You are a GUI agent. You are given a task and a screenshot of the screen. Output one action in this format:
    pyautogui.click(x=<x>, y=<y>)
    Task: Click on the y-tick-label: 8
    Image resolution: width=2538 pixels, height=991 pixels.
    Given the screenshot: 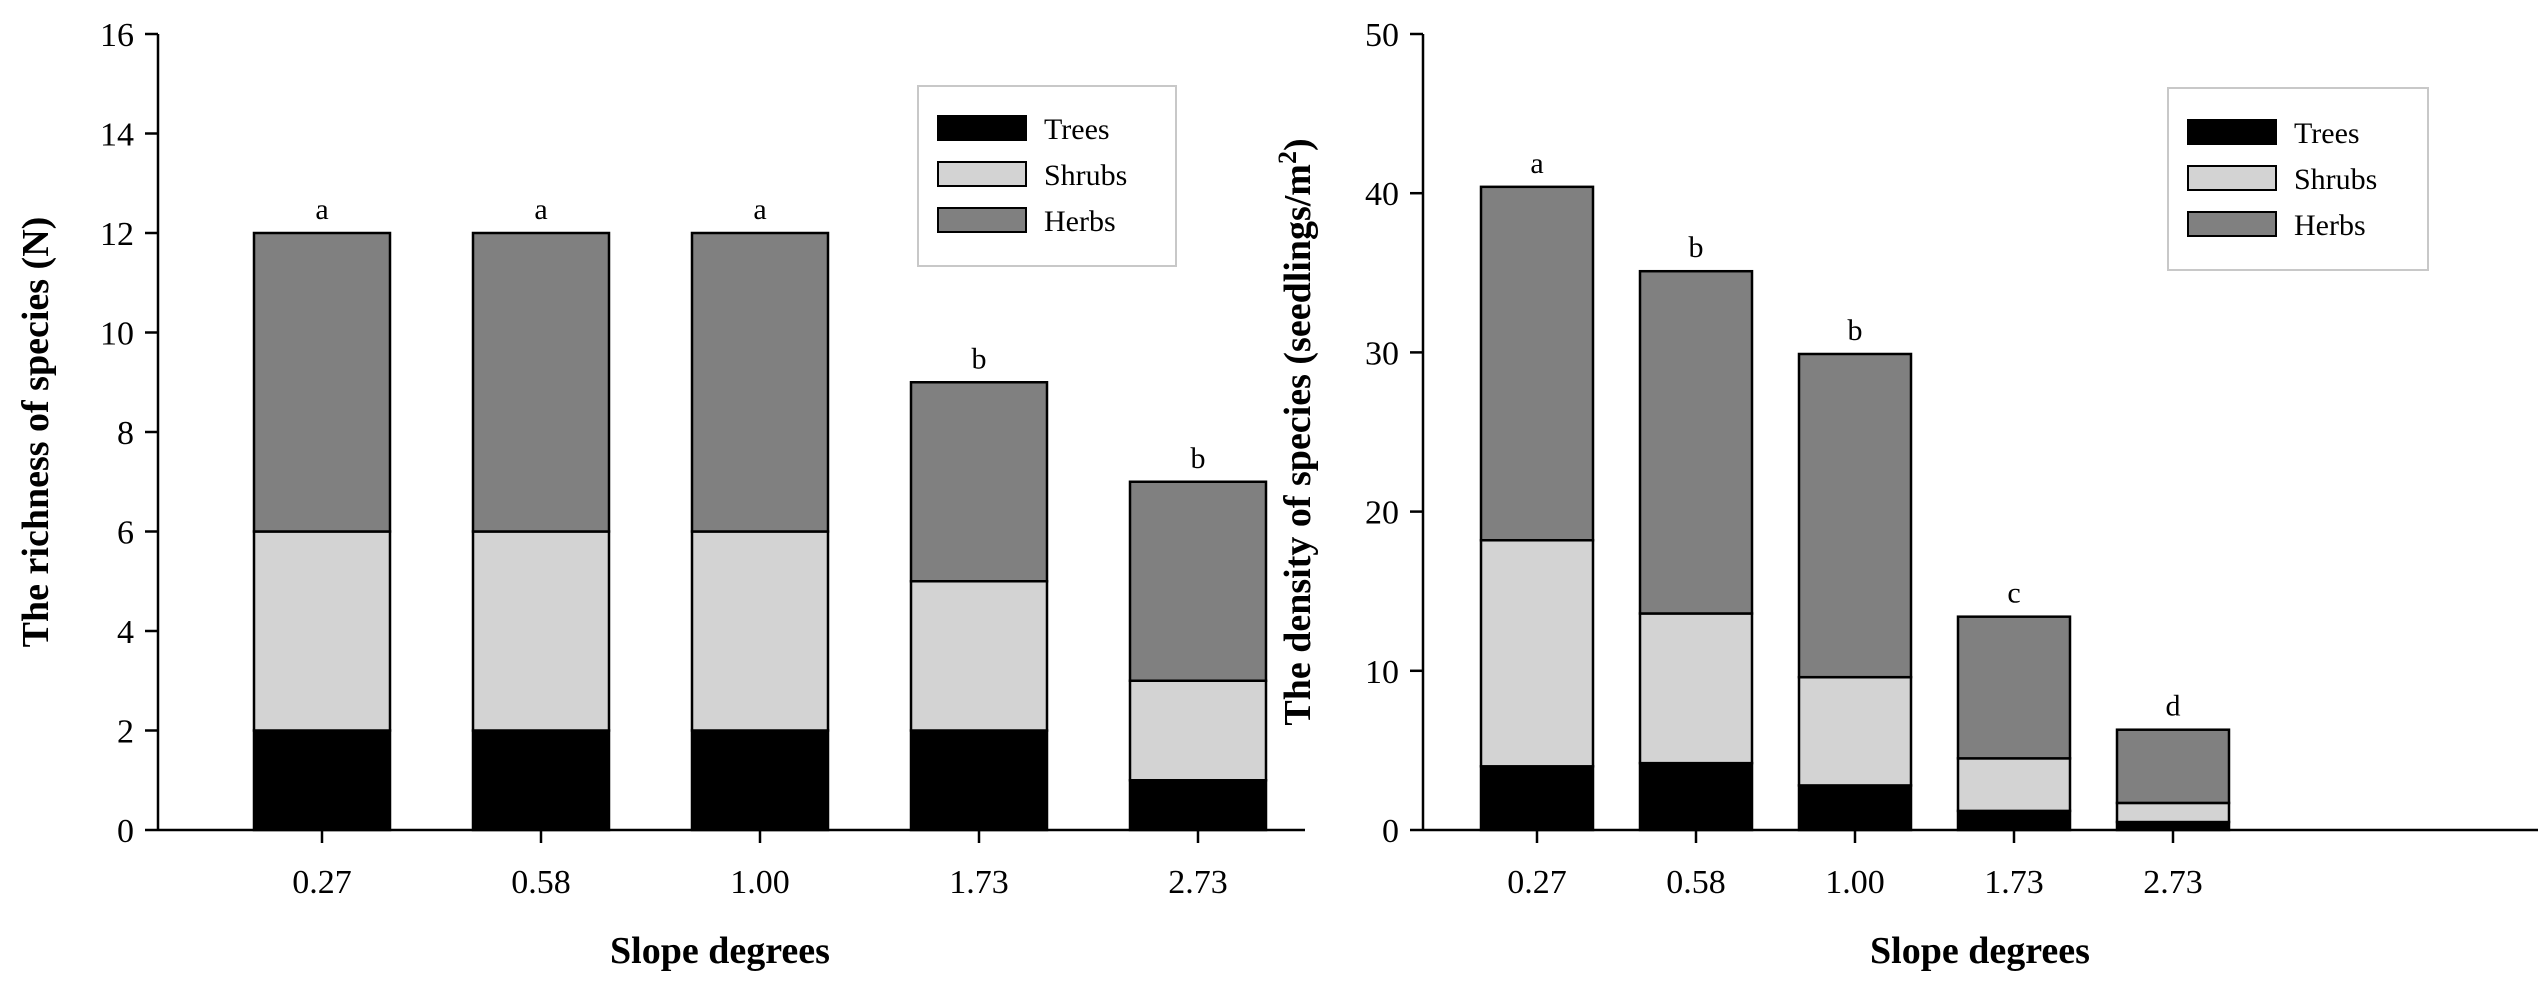 What is the action you would take?
    pyautogui.click(x=125, y=433)
    